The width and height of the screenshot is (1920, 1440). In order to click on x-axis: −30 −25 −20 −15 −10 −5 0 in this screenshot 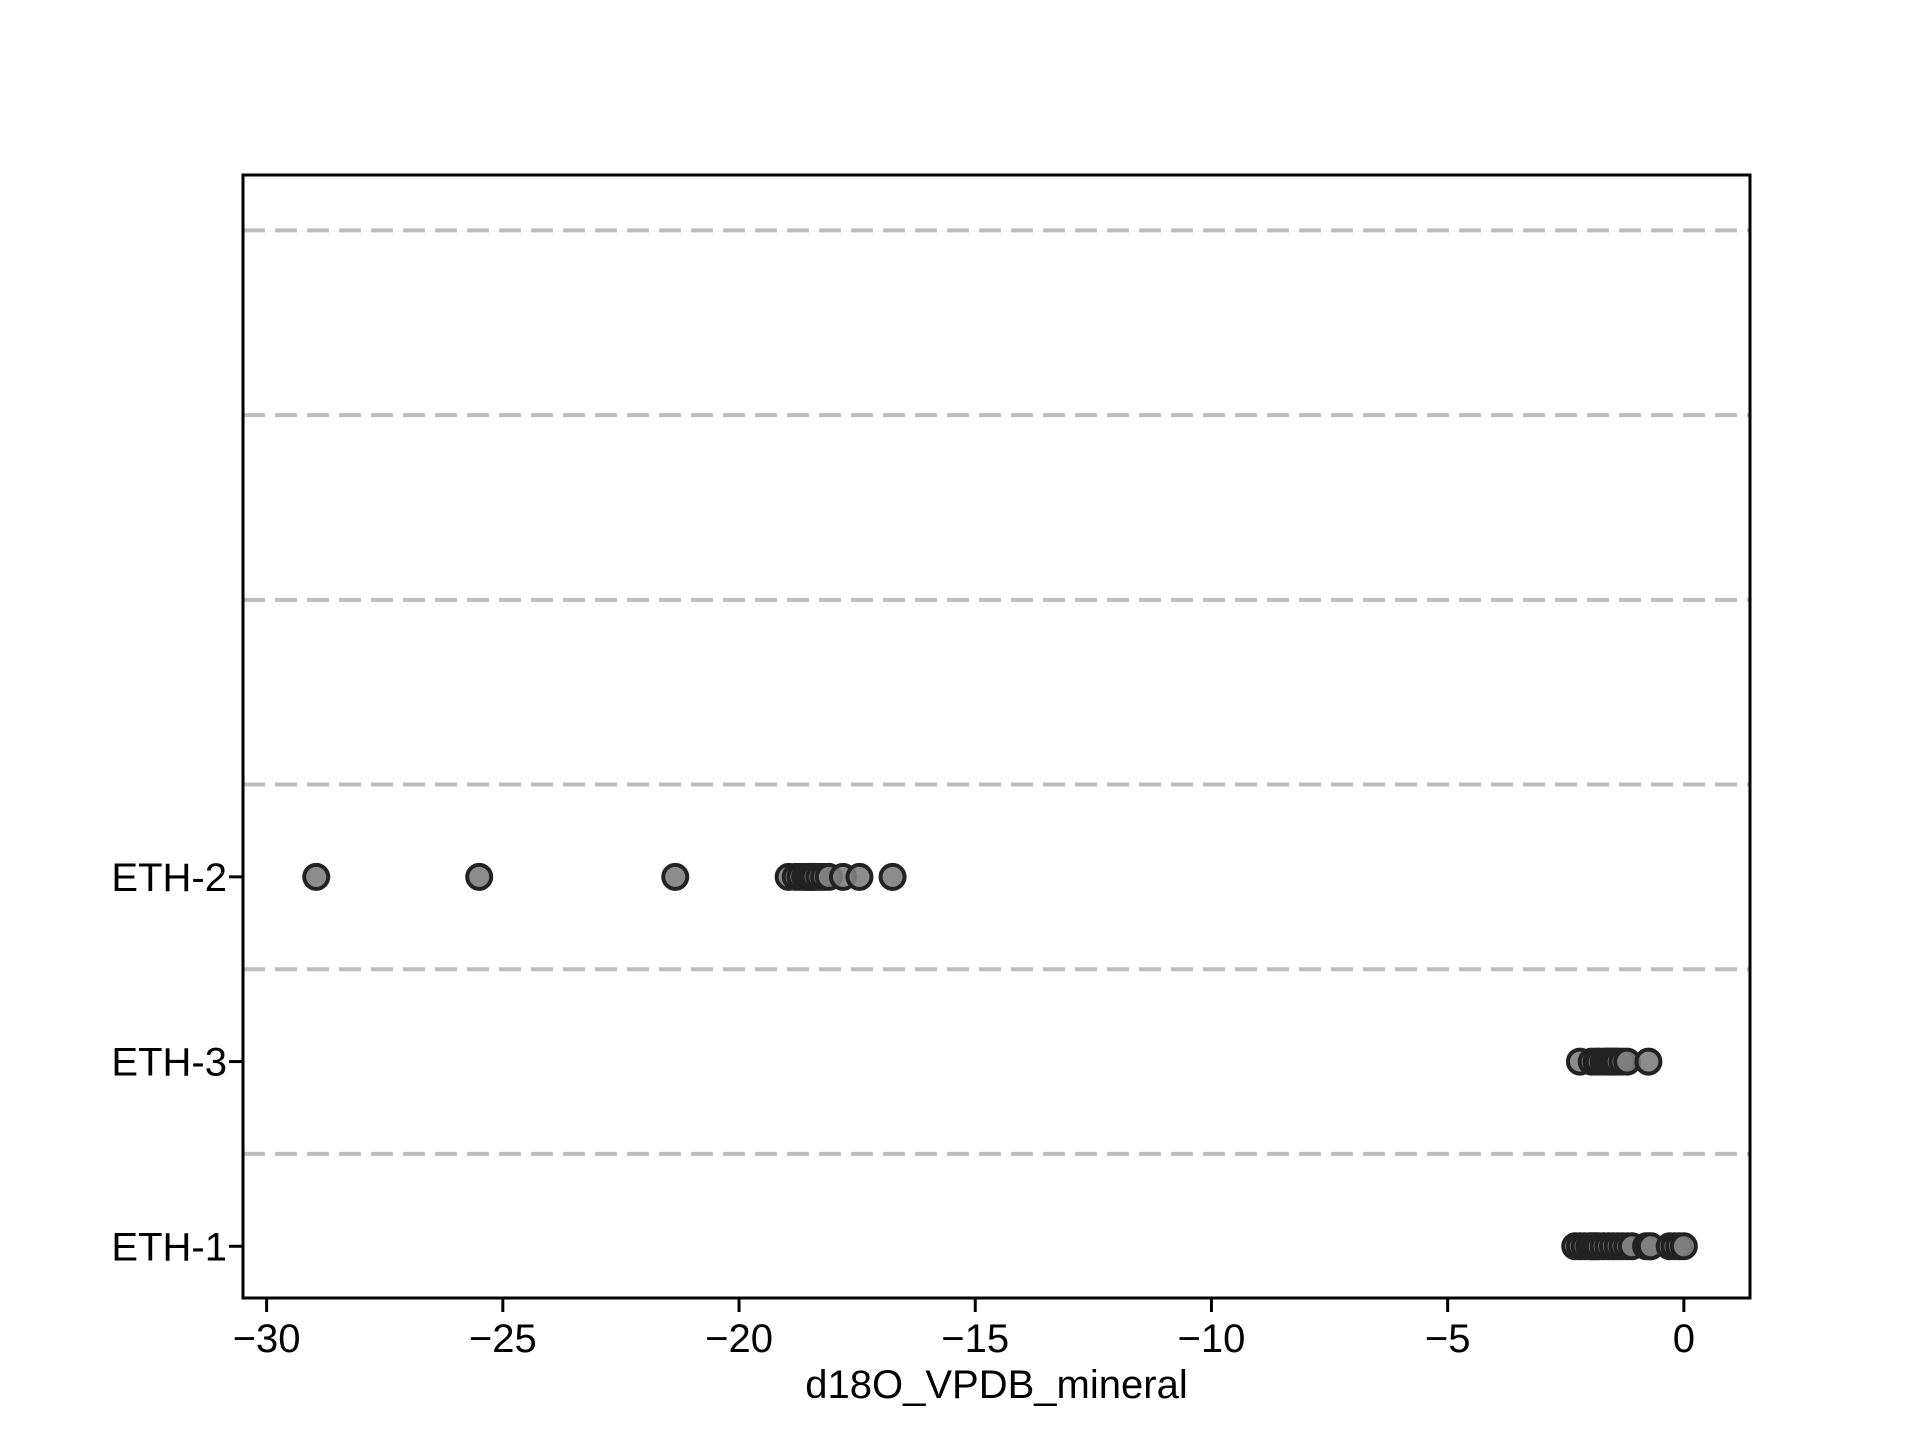, I will do `click(964, 1329)`.